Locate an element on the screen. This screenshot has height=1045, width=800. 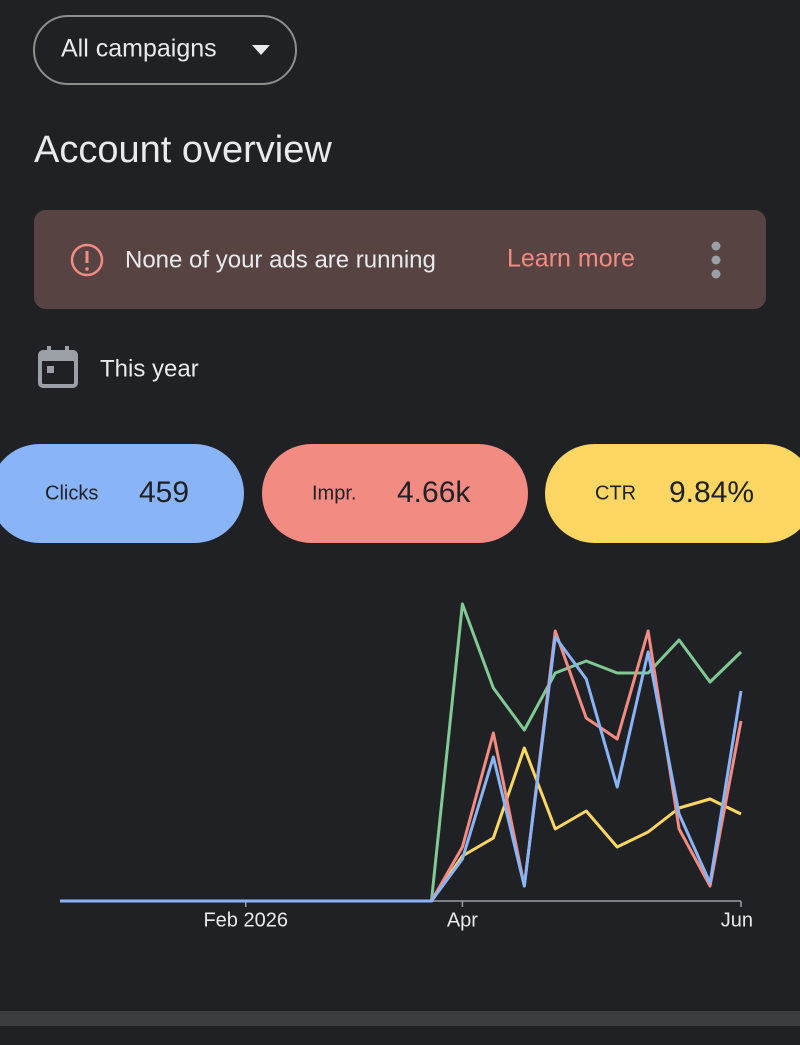
dropdown is located at coordinates (165, 50).